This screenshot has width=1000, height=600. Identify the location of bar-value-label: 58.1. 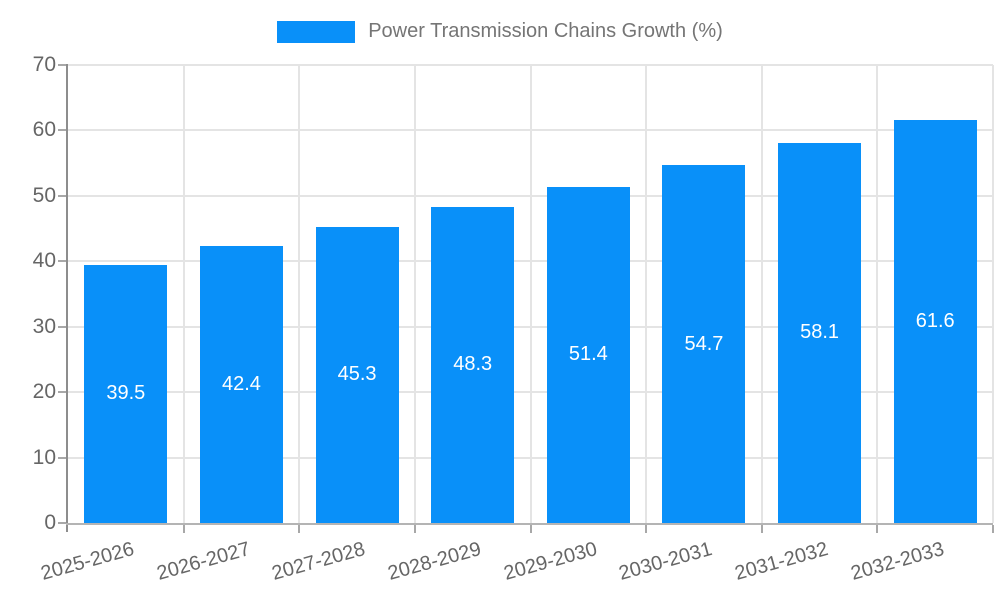
(820, 332).